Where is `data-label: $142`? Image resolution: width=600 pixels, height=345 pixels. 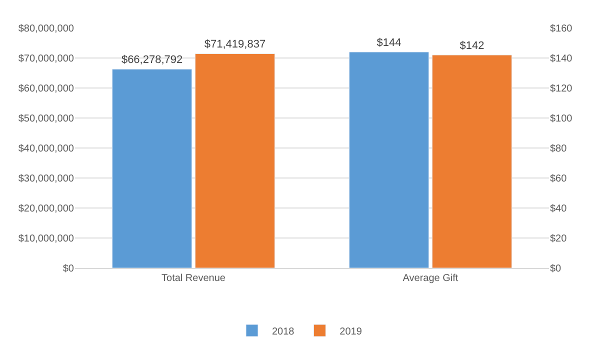 data-label: $142 is located at coordinates (472, 46).